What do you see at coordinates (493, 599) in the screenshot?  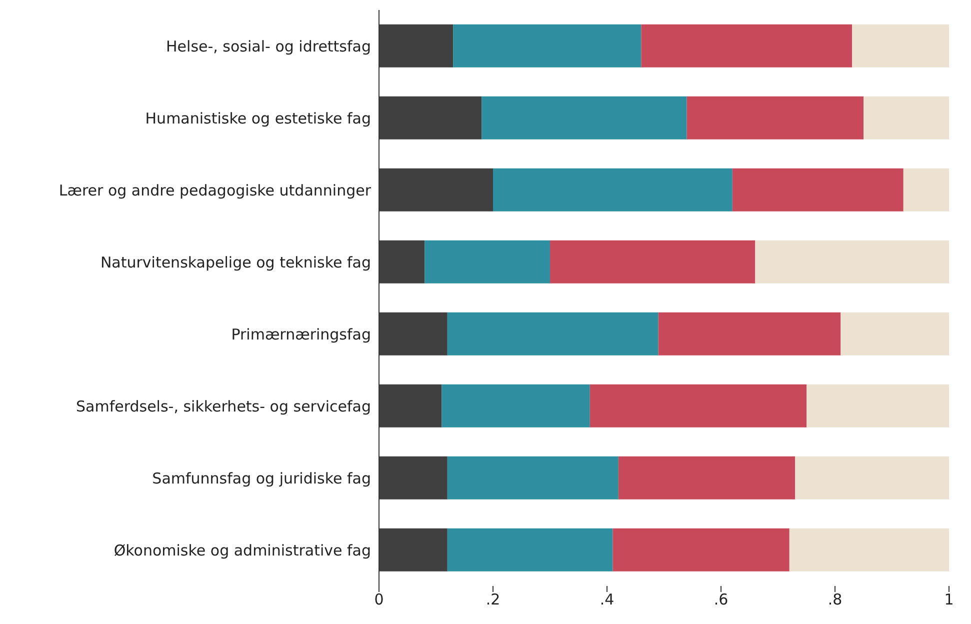 I see `x-tick-label: .2` at bounding box center [493, 599].